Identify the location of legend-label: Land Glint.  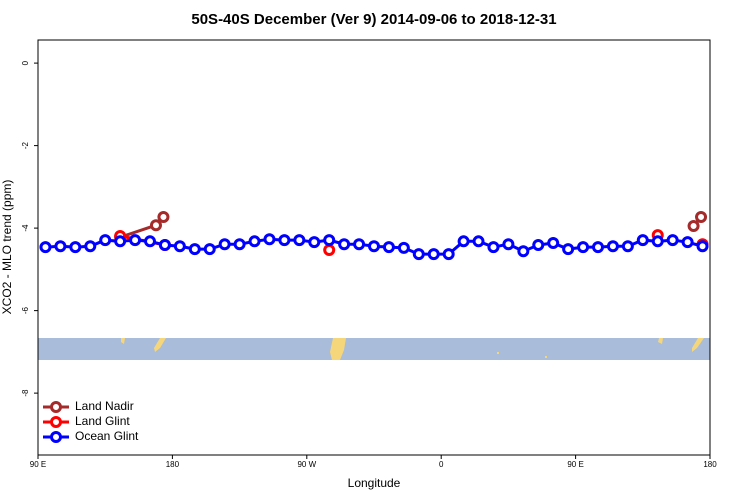
(102, 421).